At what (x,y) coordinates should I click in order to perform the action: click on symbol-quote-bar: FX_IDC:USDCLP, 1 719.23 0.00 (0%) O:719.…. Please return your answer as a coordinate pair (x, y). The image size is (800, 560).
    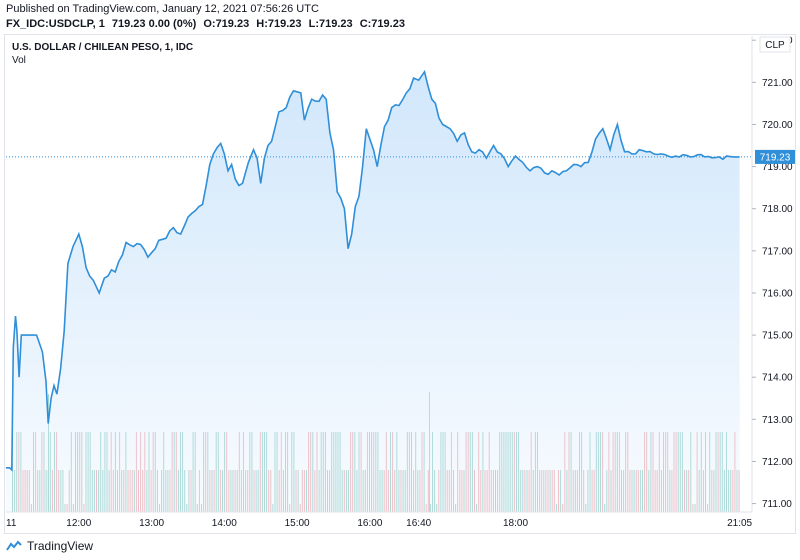
    Looking at the image, I should click on (207, 24).